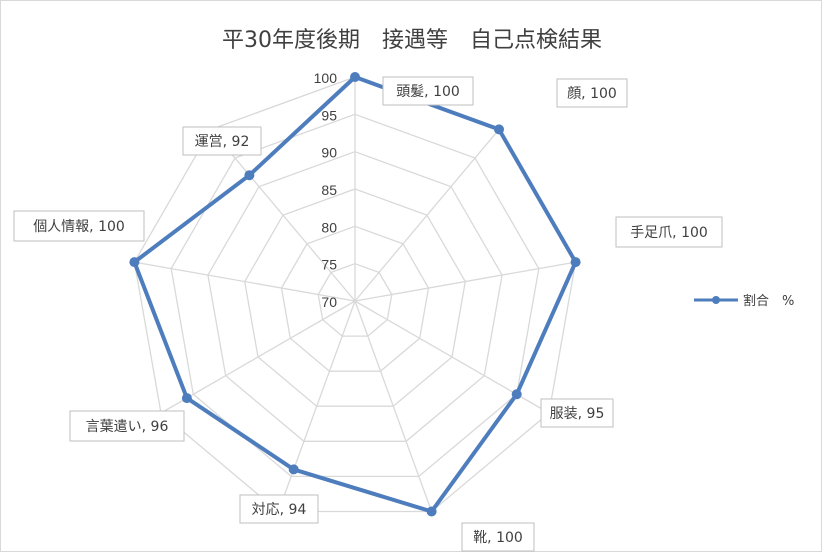  I want to click on tick-label-75: 75, so click(329, 265).